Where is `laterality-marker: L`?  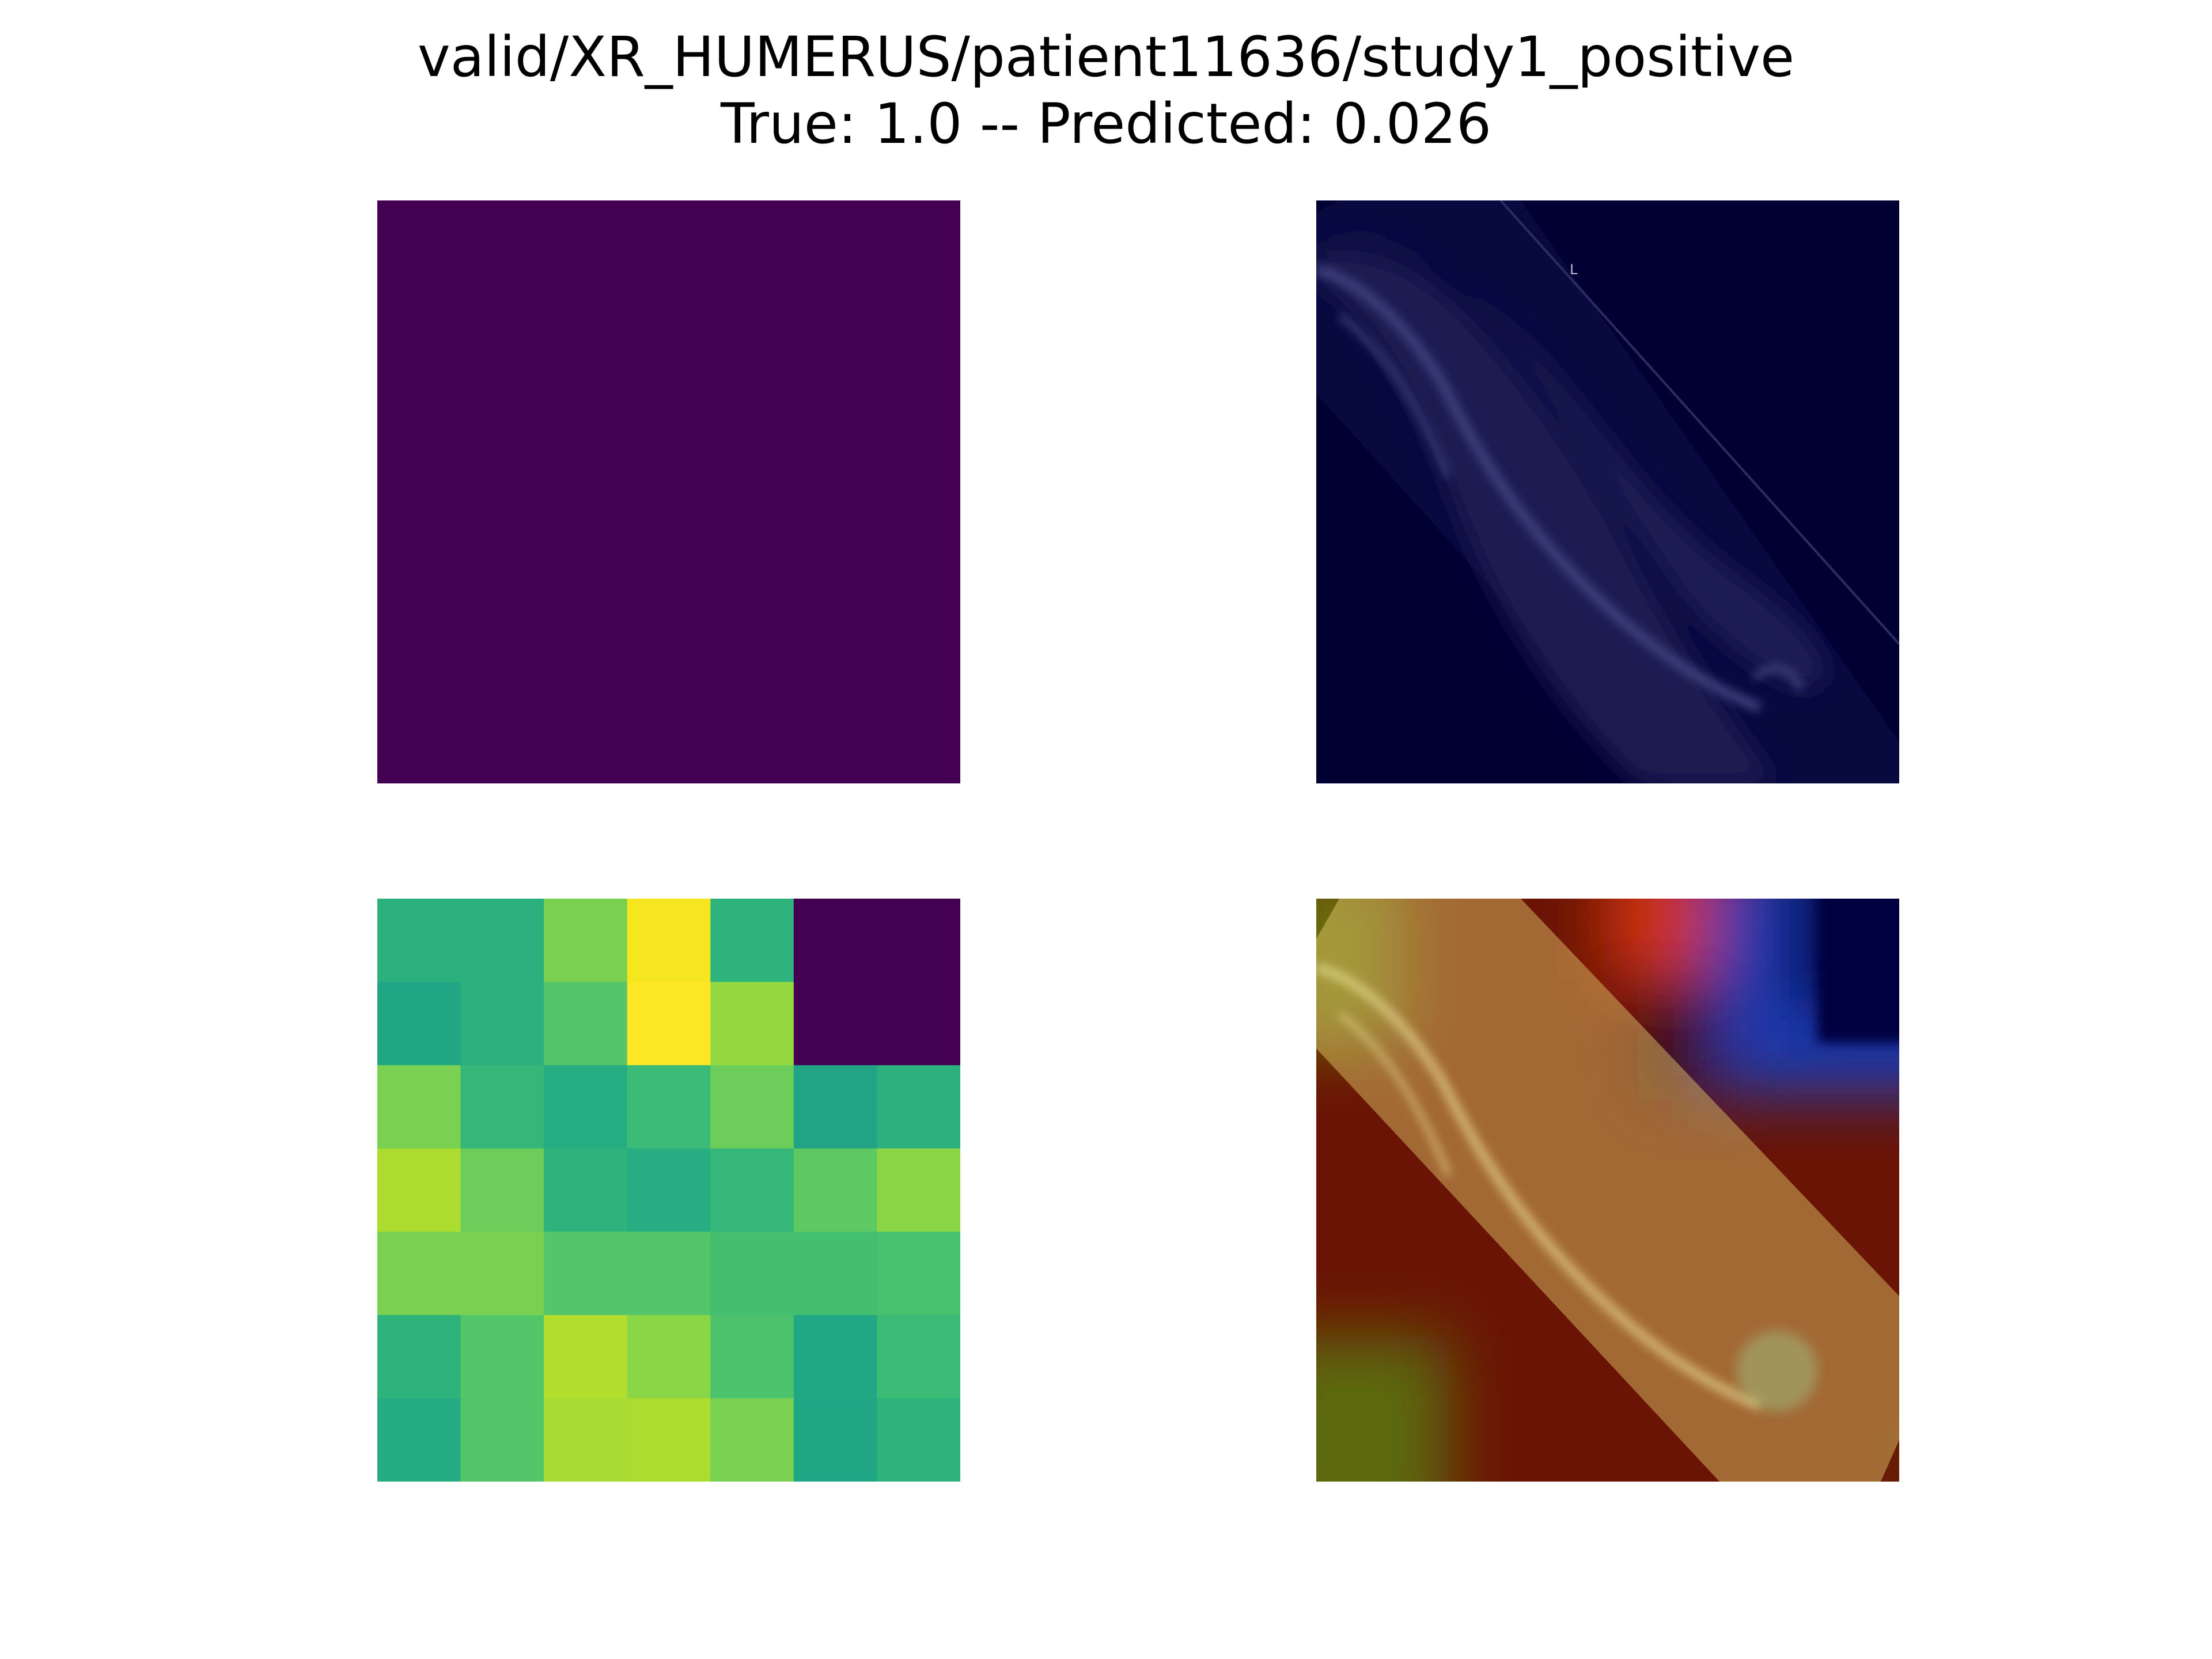
laterality-marker: L is located at coordinates (1574, 270).